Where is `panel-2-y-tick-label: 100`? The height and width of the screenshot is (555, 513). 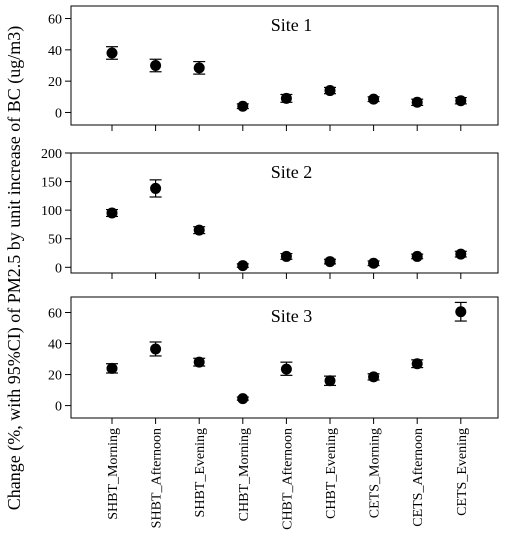
panel-2-y-tick-label: 100 is located at coordinates (51, 211).